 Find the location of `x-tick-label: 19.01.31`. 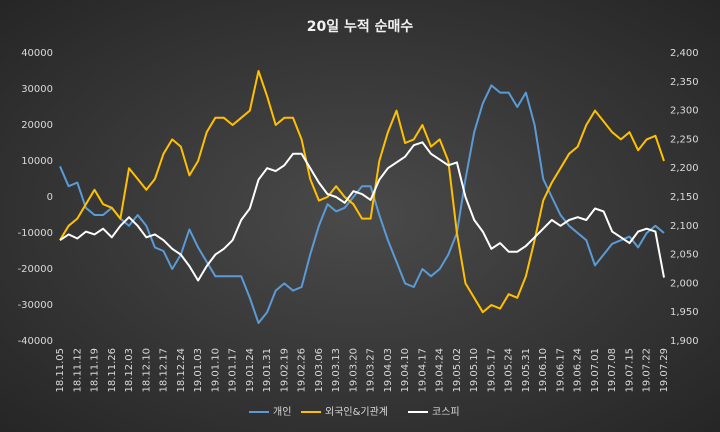

x-tick-label: 19.01.31 is located at coordinates (267, 370).